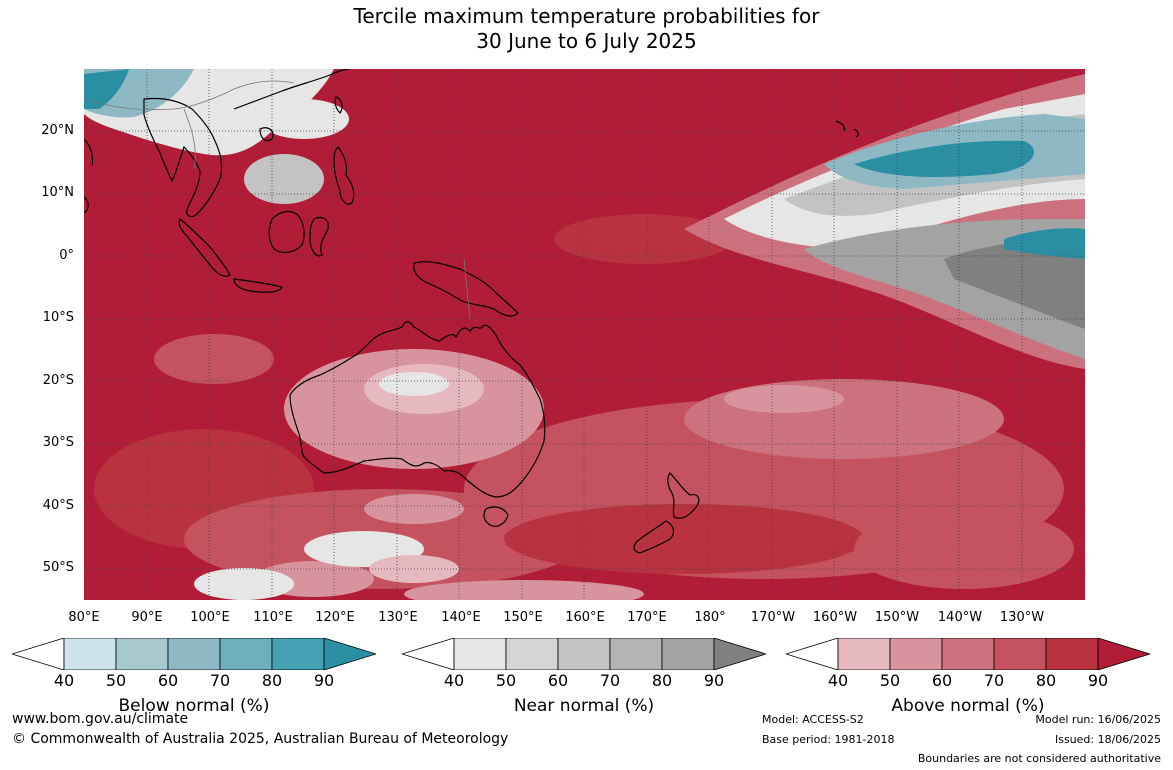 This screenshot has width=1173, height=770. I want to click on lat-label-10s: 10°S, so click(58, 317).